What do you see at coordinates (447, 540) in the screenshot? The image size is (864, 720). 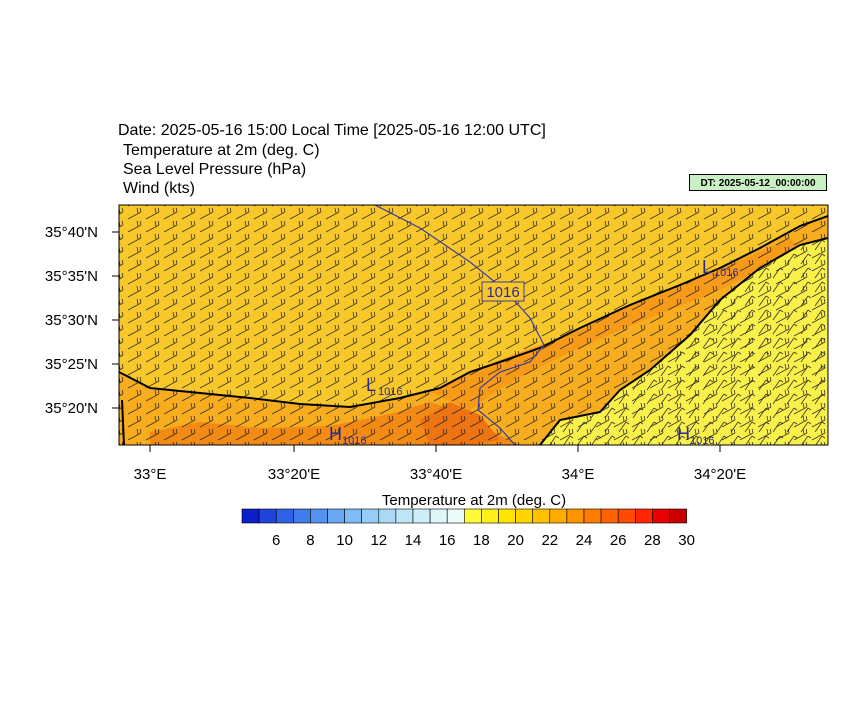 I see `colorbar-tick-label: 16` at bounding box center [447, 540].